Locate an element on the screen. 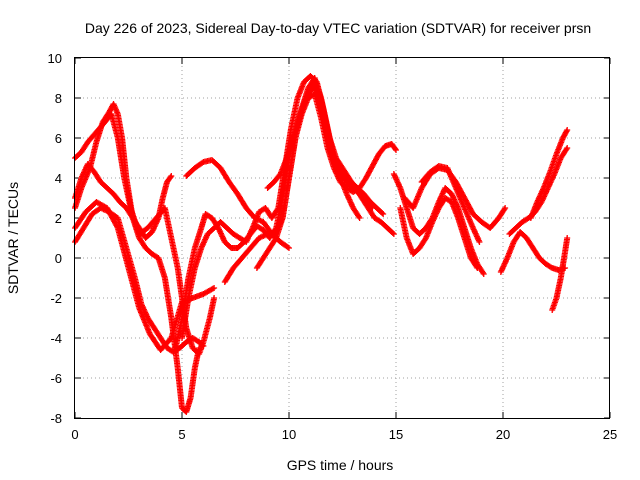 This screenshot has width=640, height=480. x-tick-label: 10 is located at coordinates (289, 434).